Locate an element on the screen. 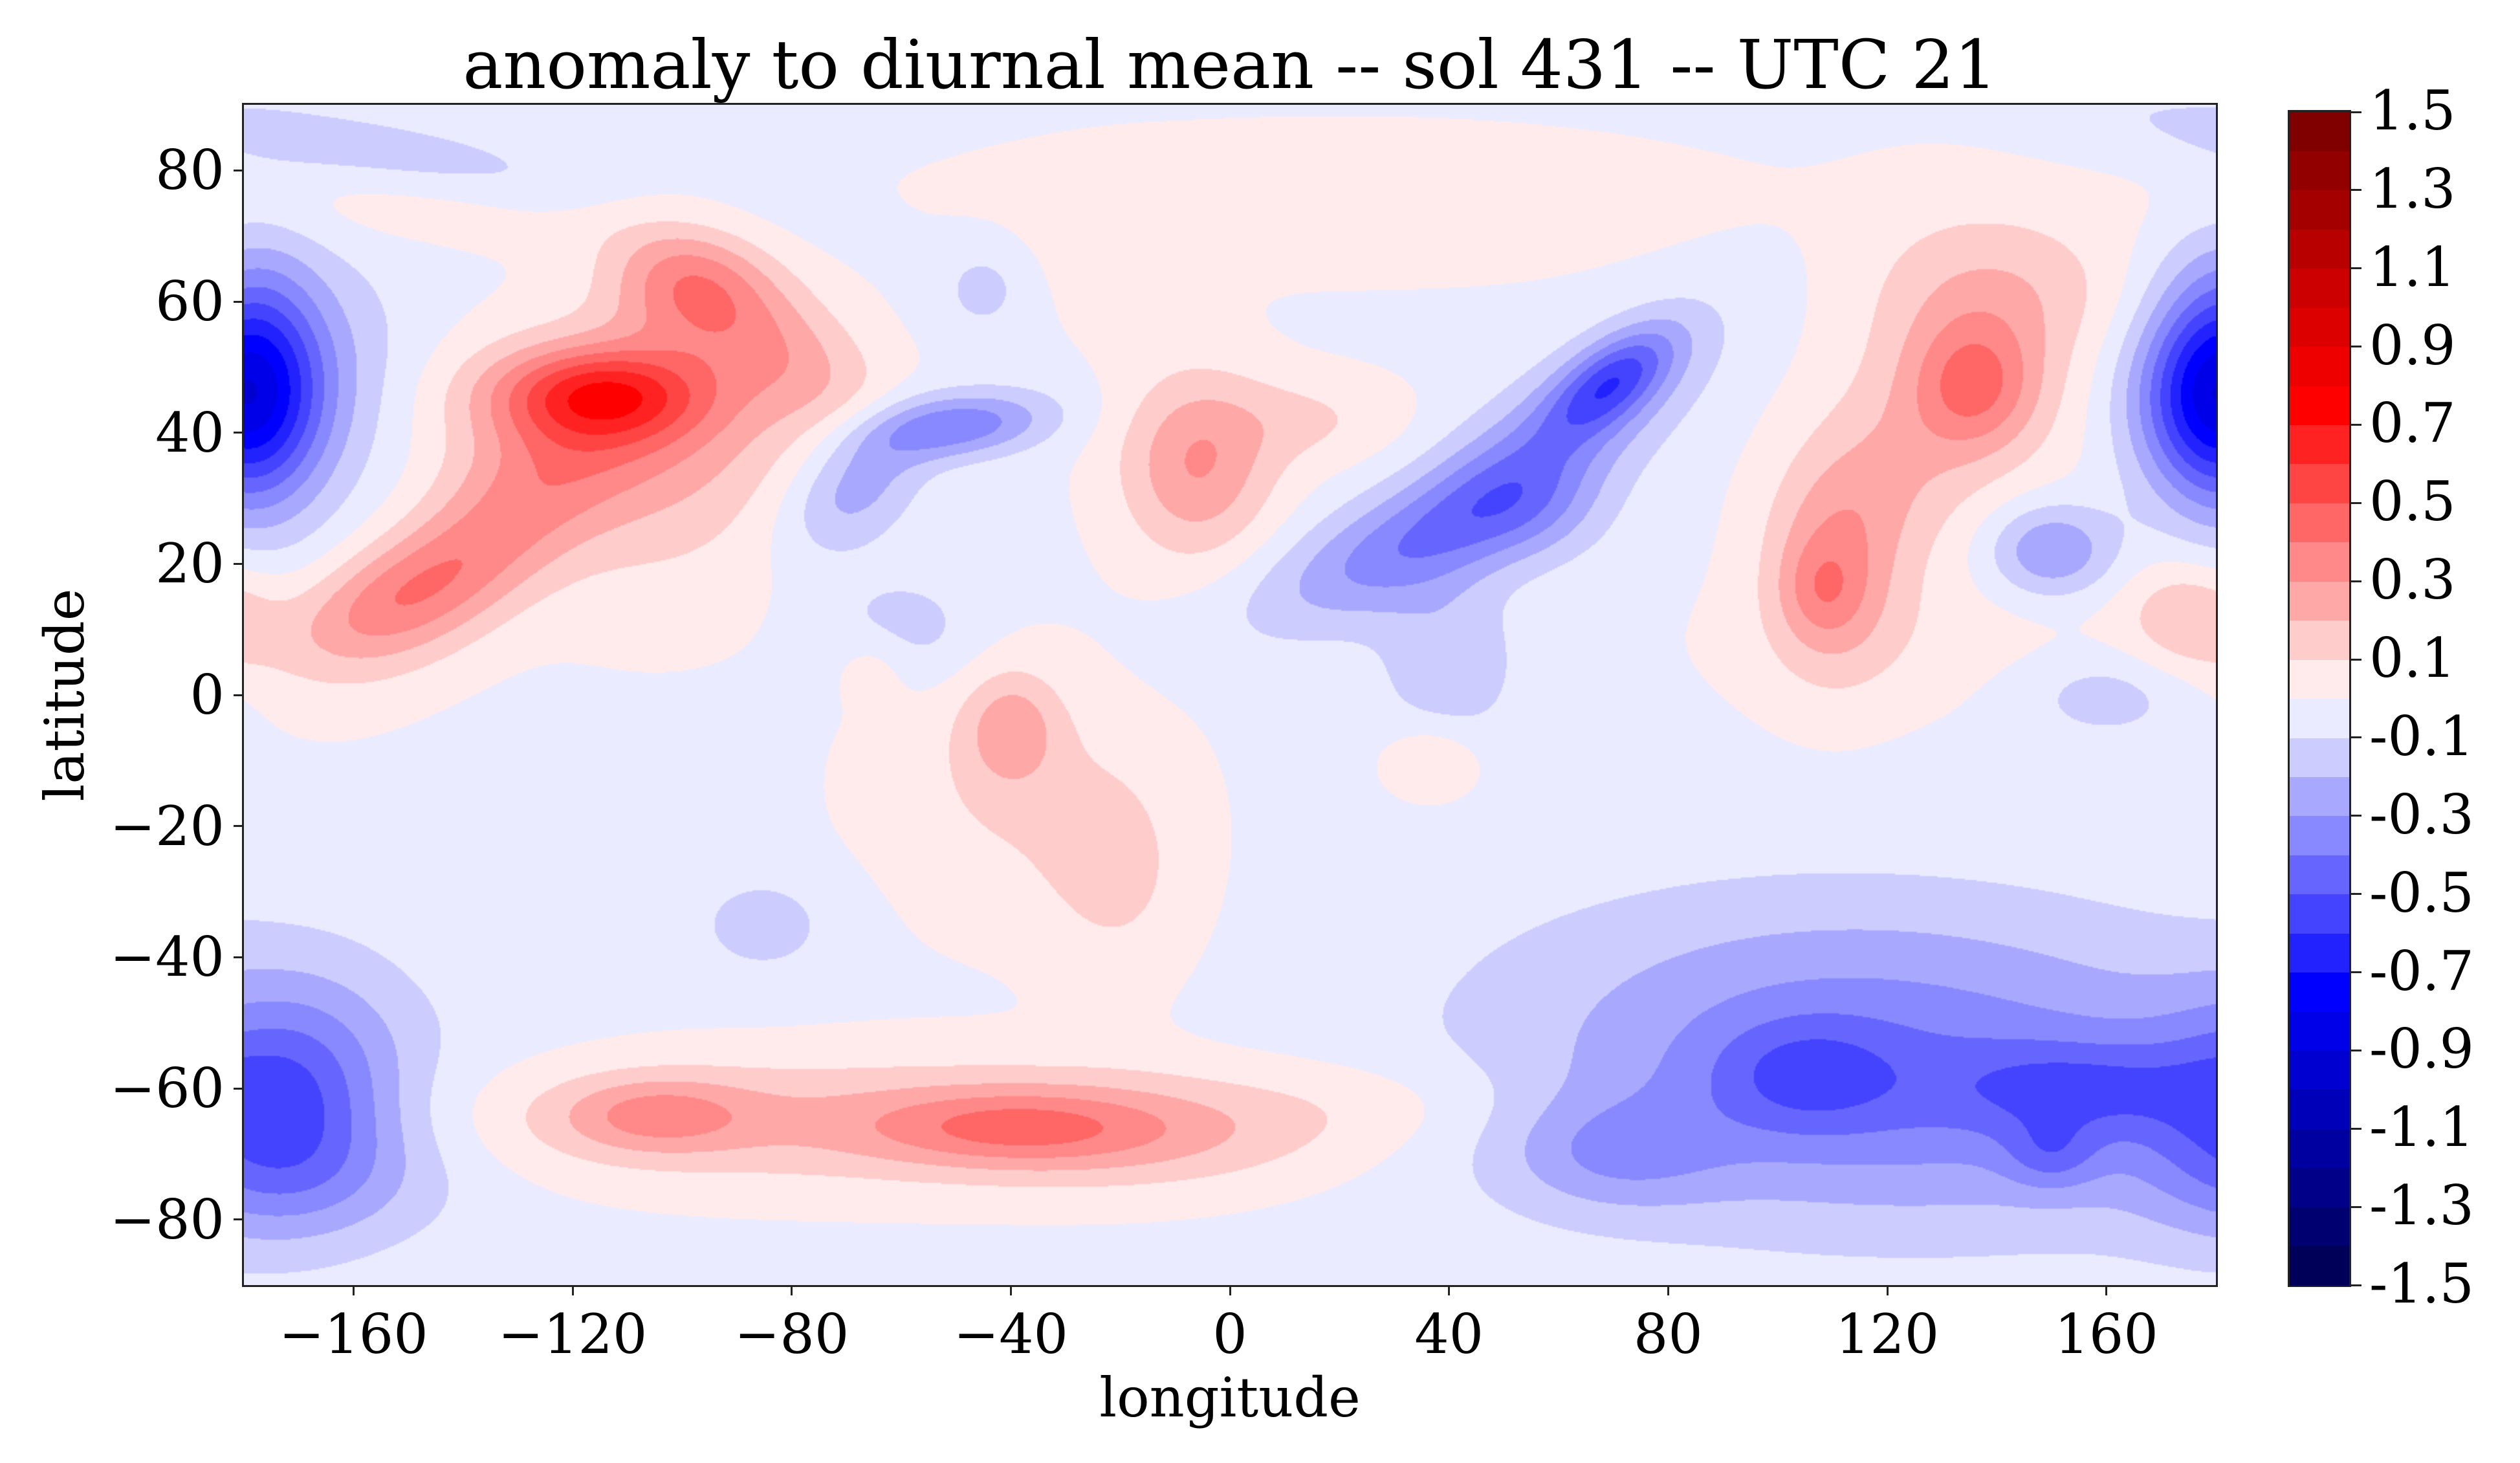 The width and height of the screenshot is (2520, 1463). x-tick-label: −120 is located at coordinates (573, 1335).